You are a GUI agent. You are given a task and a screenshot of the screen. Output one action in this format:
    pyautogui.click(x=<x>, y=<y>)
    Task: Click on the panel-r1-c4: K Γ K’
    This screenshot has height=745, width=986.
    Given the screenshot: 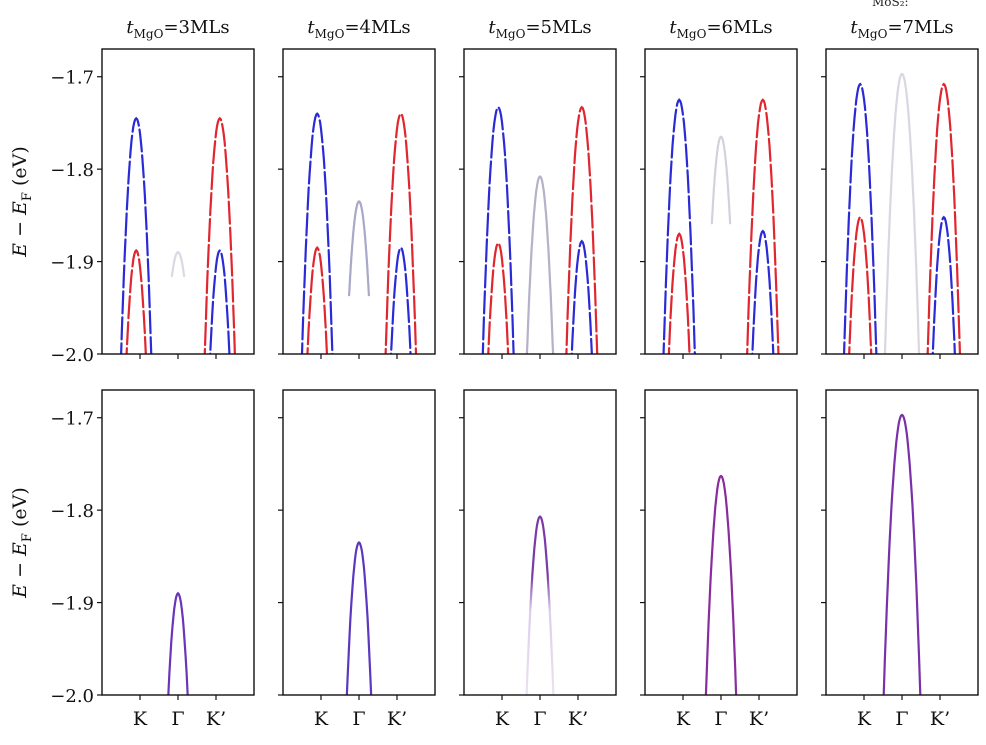 What is the action you would take?
    pyautogui.click(x=900, y=559)
    